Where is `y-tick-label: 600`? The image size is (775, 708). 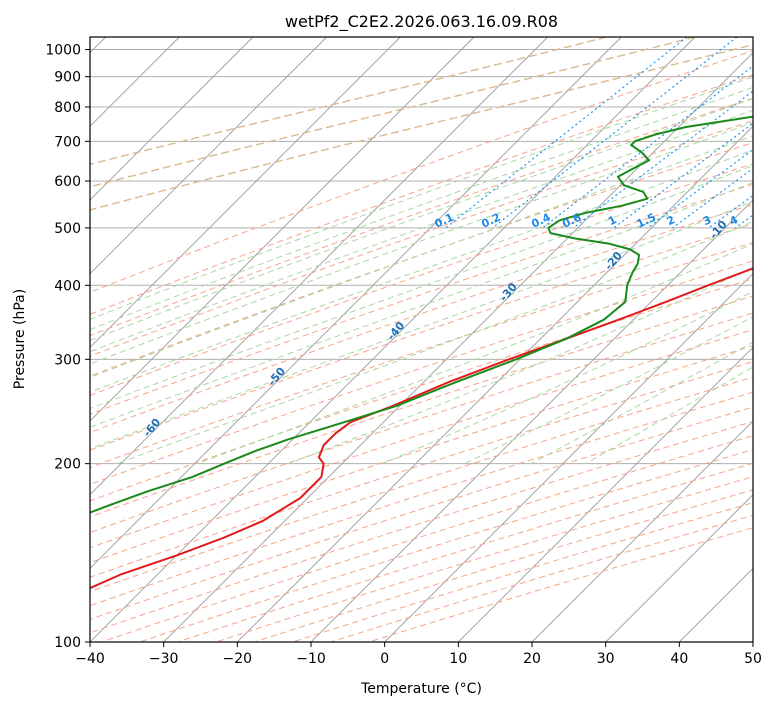
y-tick-label: 600 is located at coordinates (67, 182).